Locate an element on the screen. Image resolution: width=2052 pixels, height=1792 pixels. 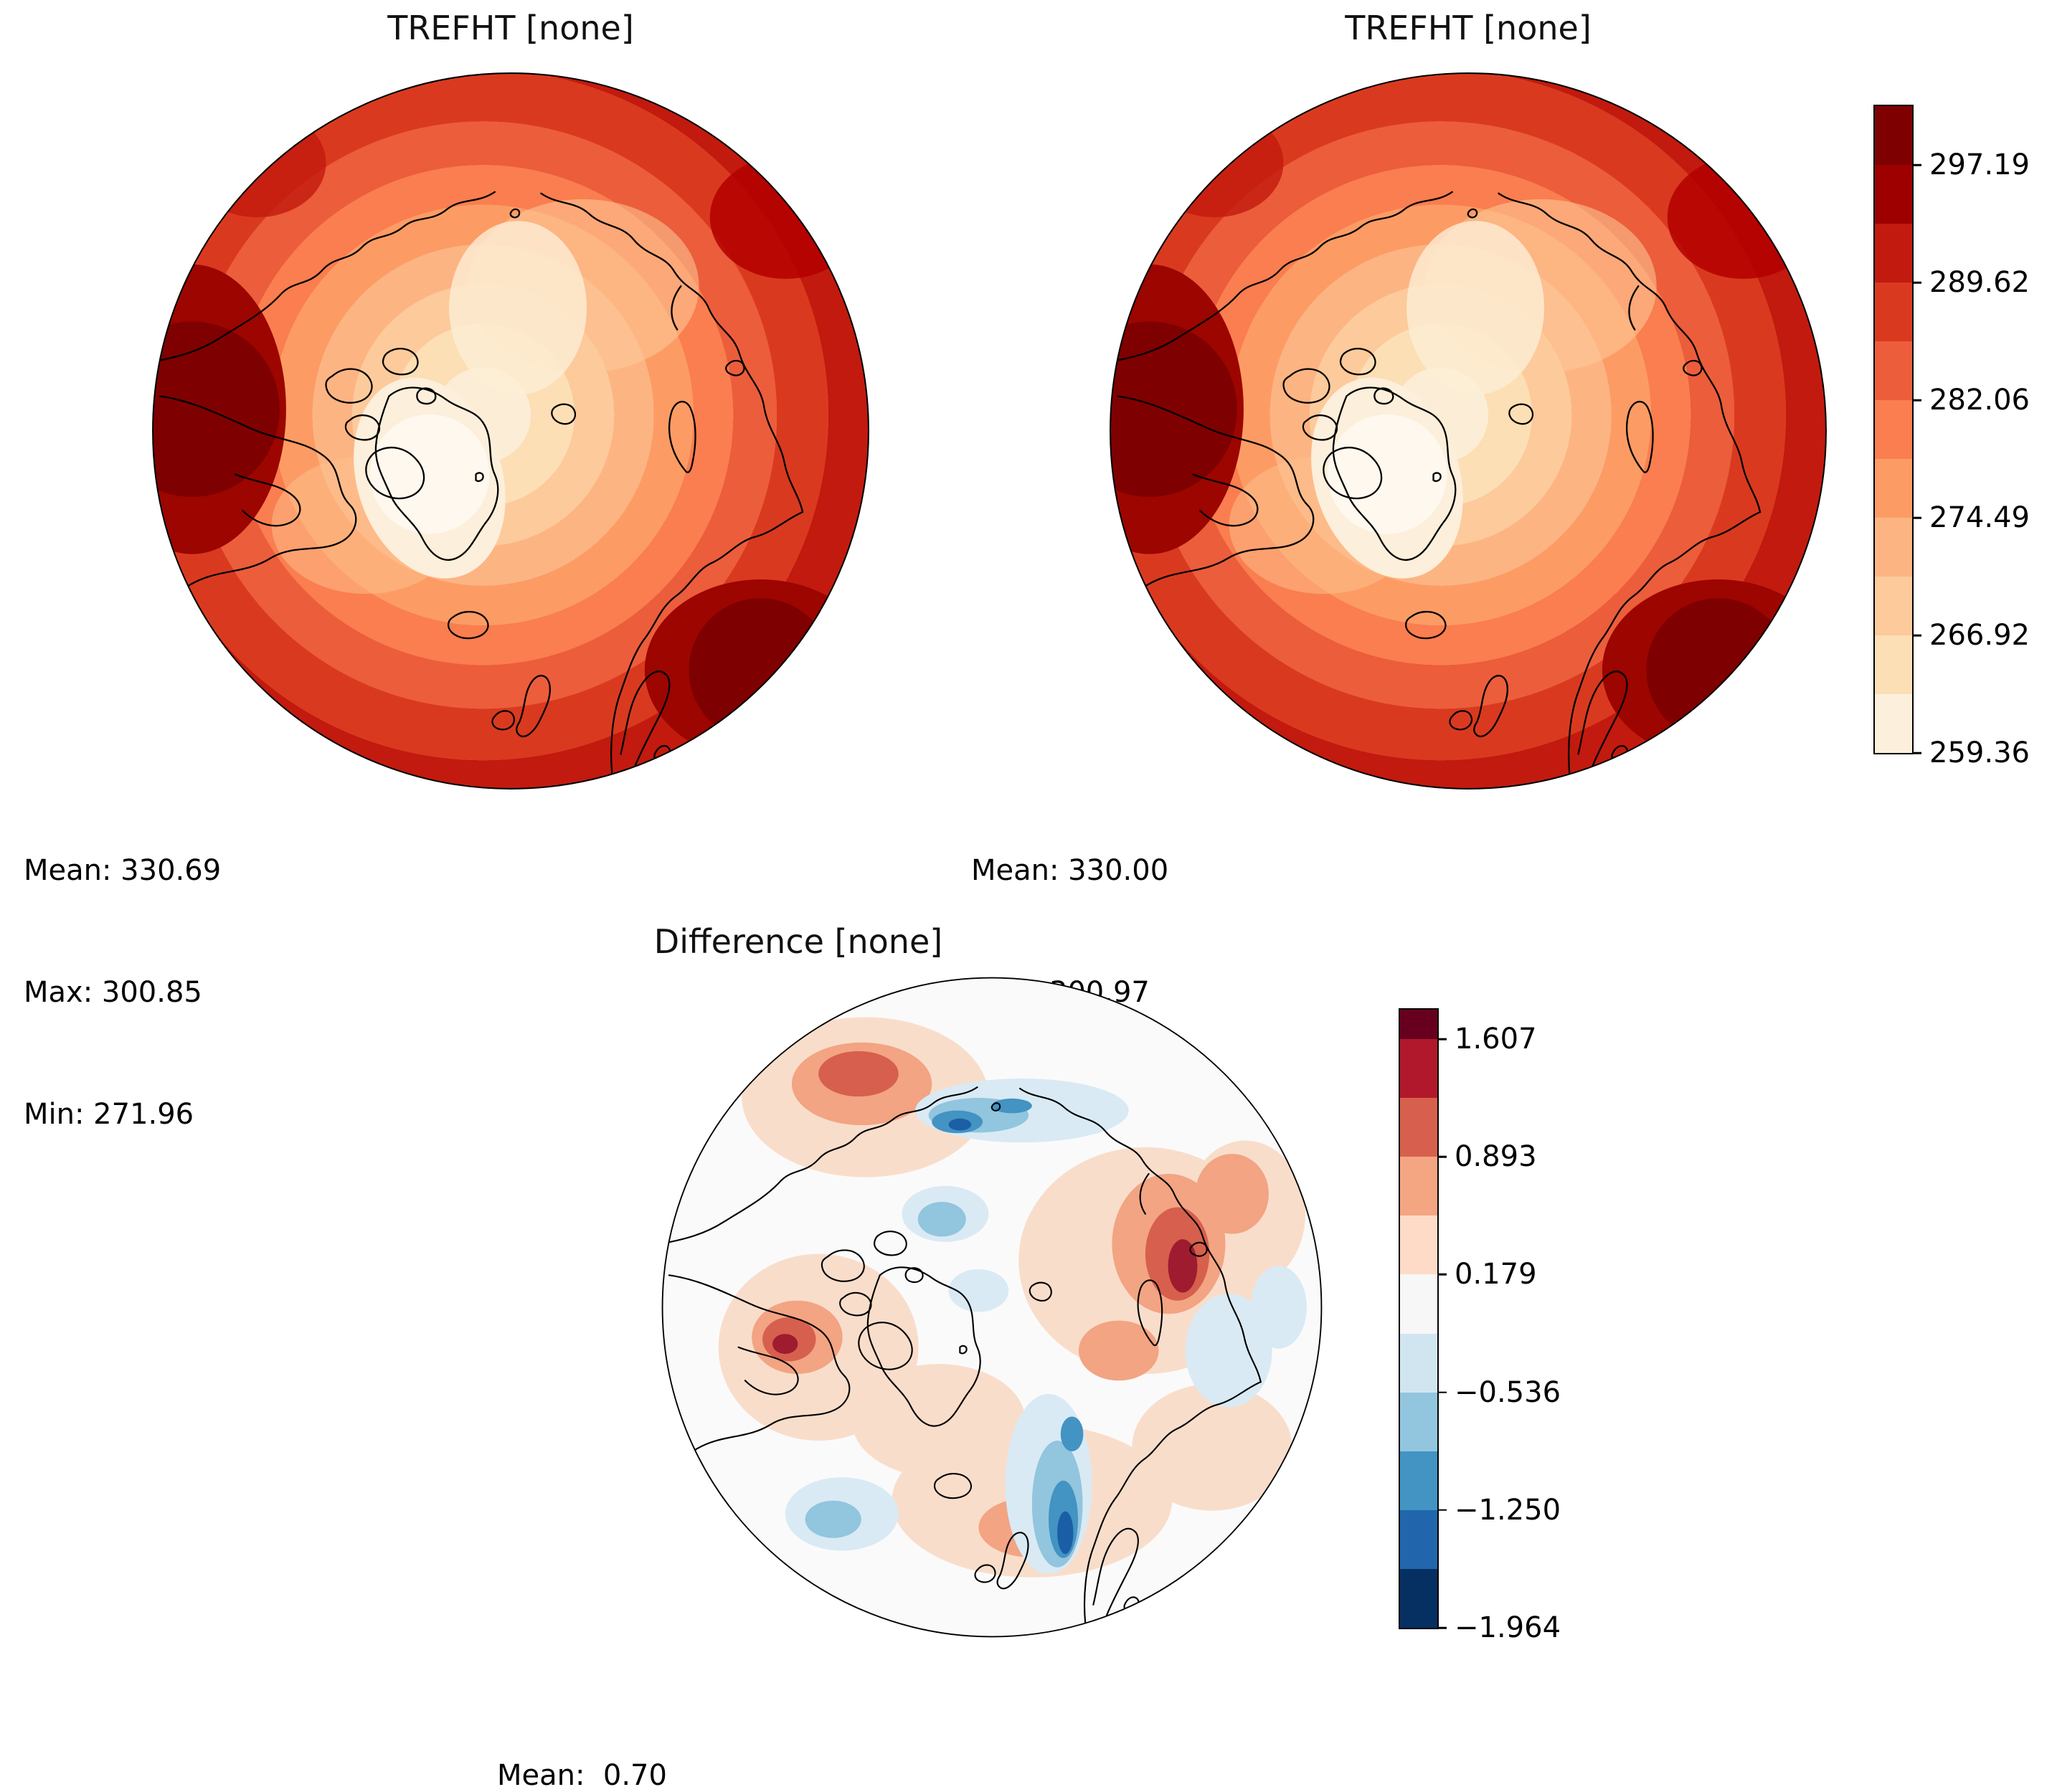
panel1-min: Min: 271.96 is located at coordinates (109, 1115).